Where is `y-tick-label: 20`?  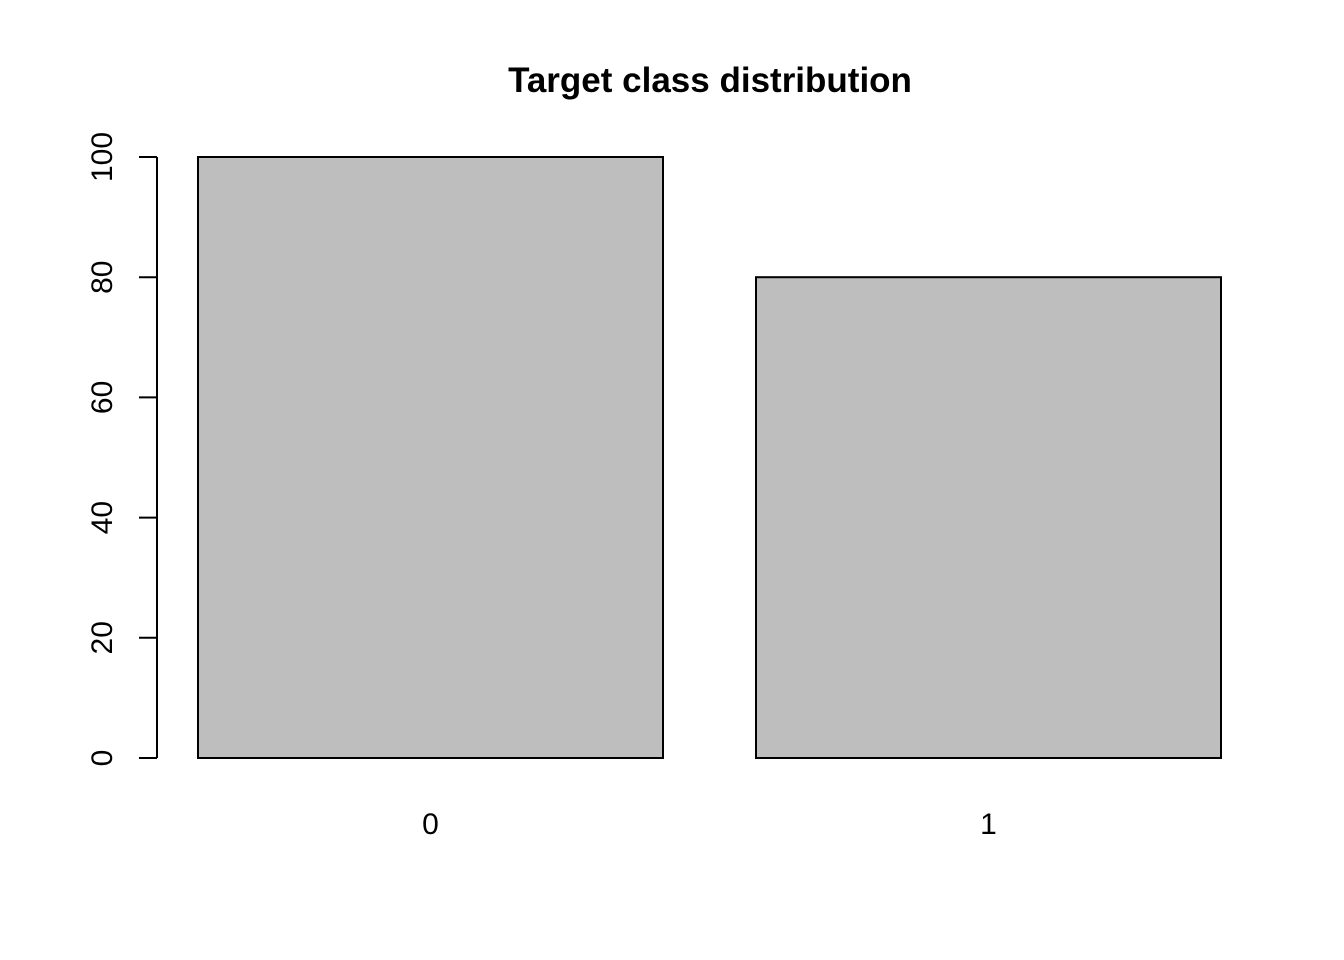 y-tick-label: 20 is located at coordinates (102, 637).